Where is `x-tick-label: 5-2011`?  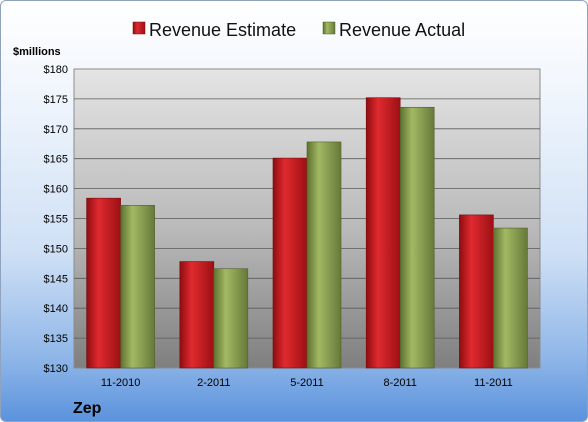
x-tick-label: 5-2011 is located at coordinates (306, 383).